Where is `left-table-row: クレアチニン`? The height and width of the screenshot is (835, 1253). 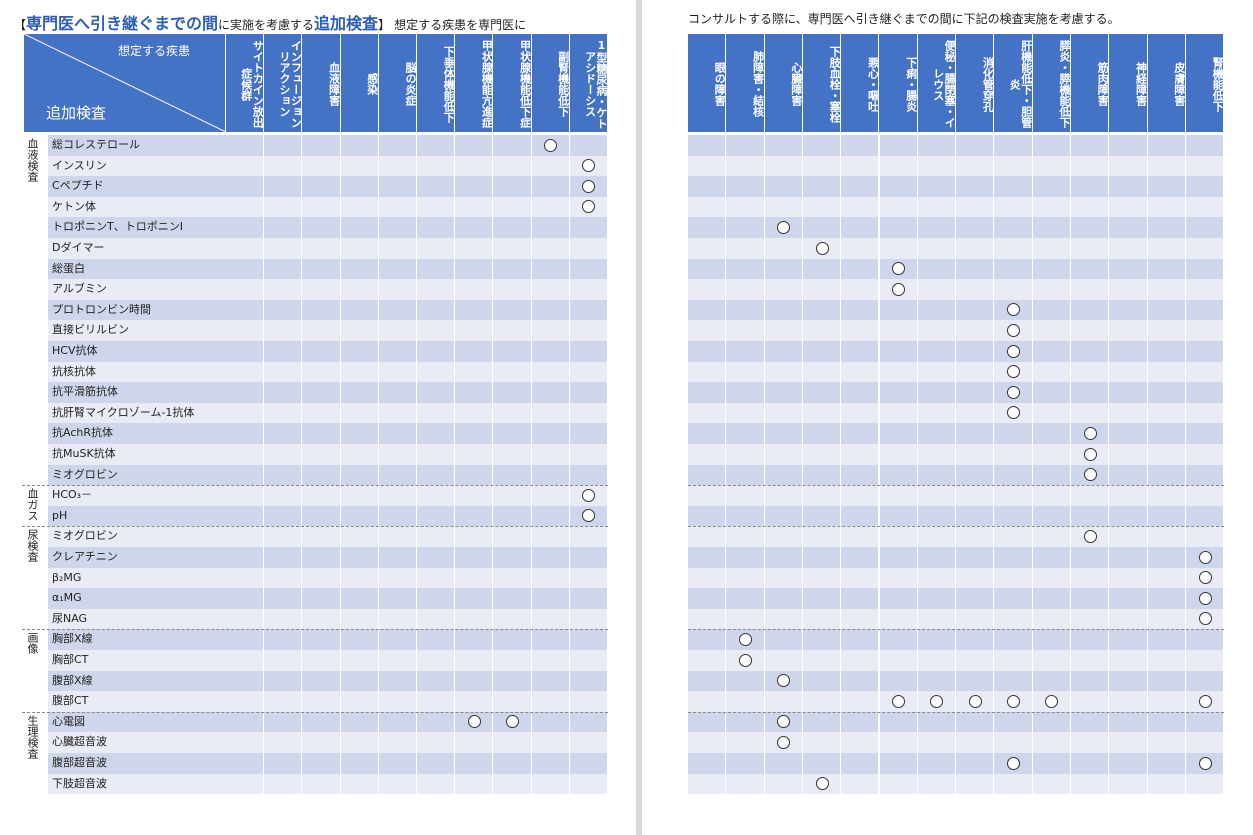 left-table-row: クレアチニン is located at coordinates (328, 557).